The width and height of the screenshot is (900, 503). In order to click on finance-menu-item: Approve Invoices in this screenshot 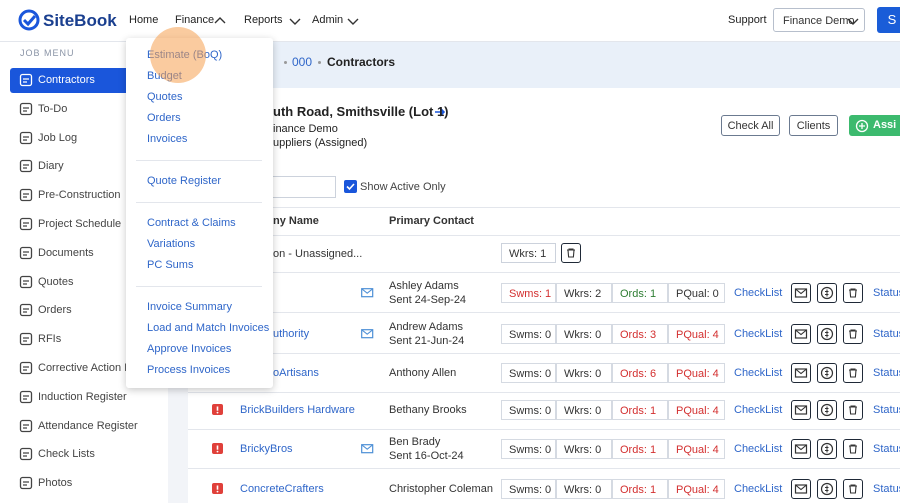, I will do `click(189, 349)`.